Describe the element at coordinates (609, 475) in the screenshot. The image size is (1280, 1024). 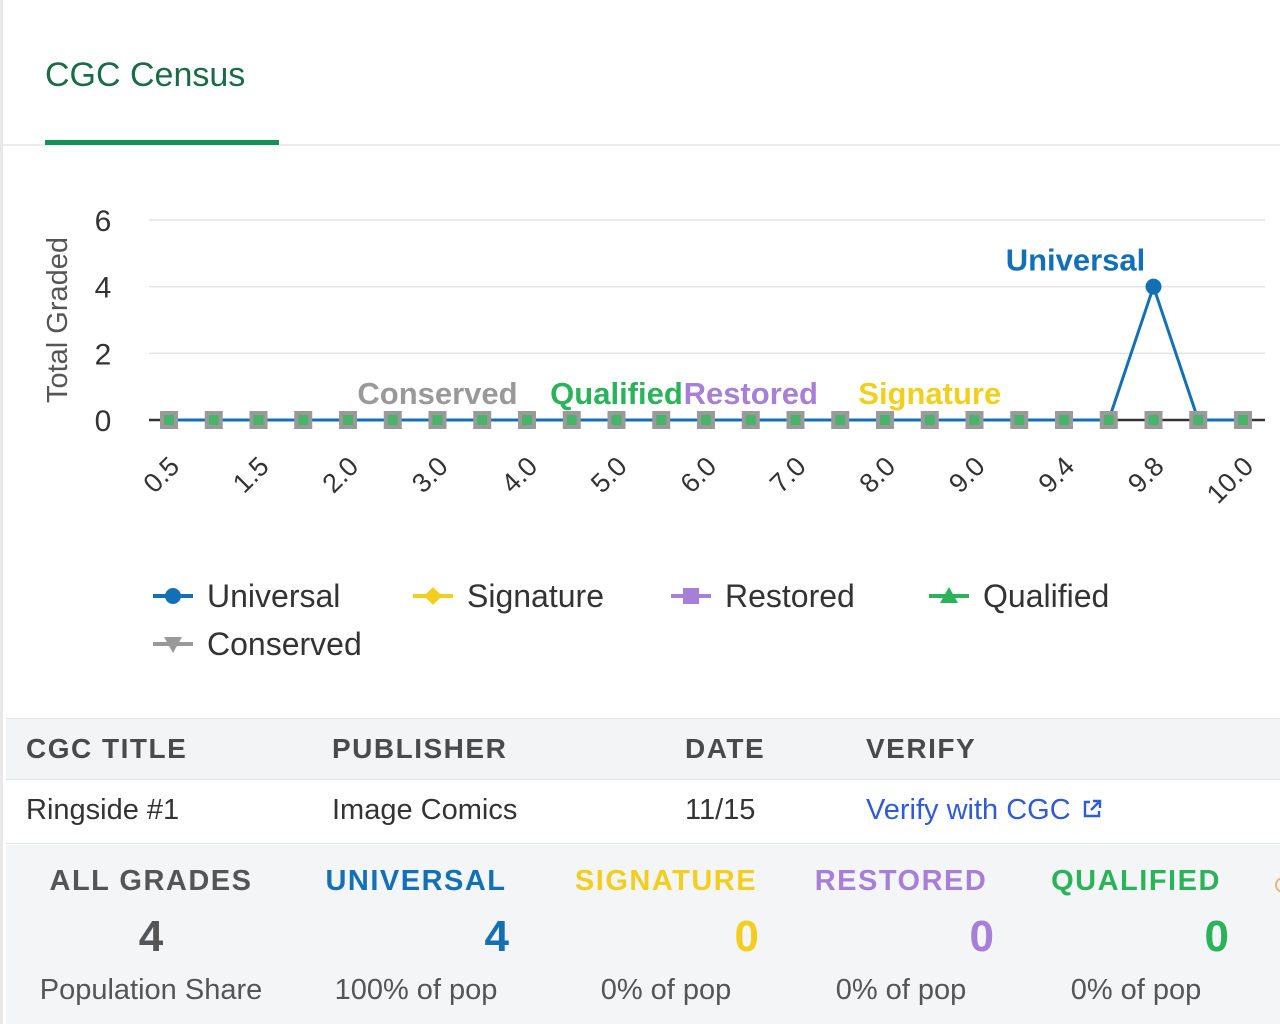
I see `x-tick-label: 5.0` at that location.